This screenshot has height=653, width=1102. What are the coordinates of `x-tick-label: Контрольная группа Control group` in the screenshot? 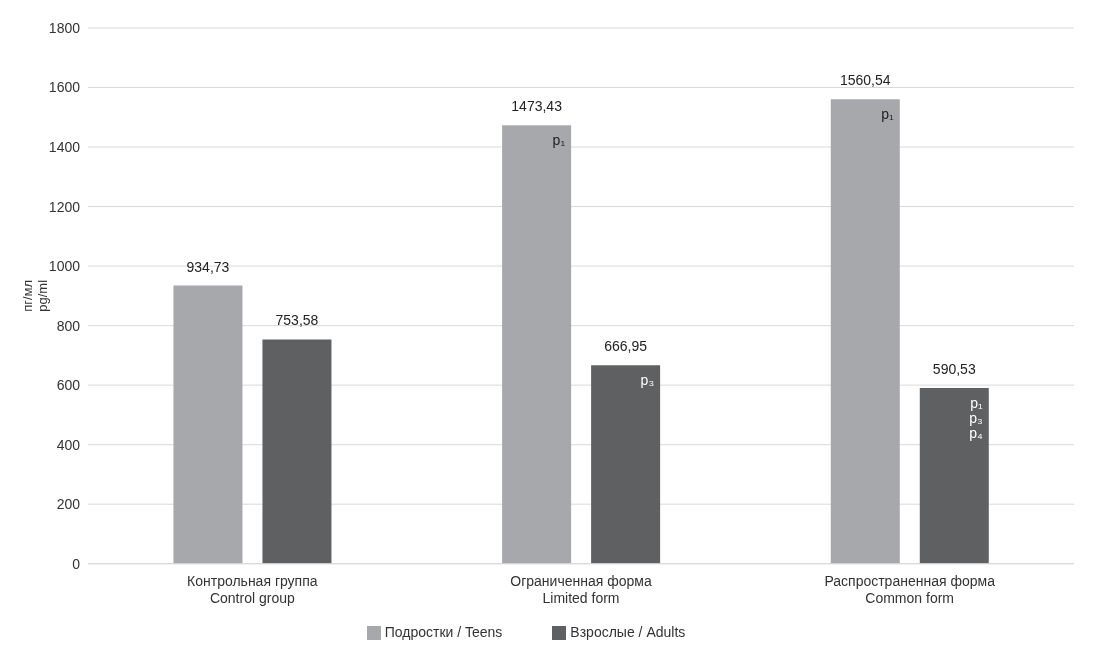 It's located at (252, 589).